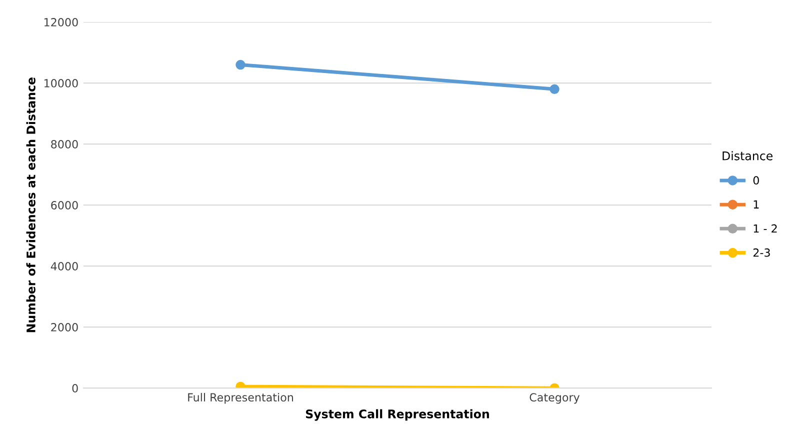  What do you see at coordinates (64, 144) in the screenshot?
I see `y-tick-label: 8000` at bounding box center [64, 144].